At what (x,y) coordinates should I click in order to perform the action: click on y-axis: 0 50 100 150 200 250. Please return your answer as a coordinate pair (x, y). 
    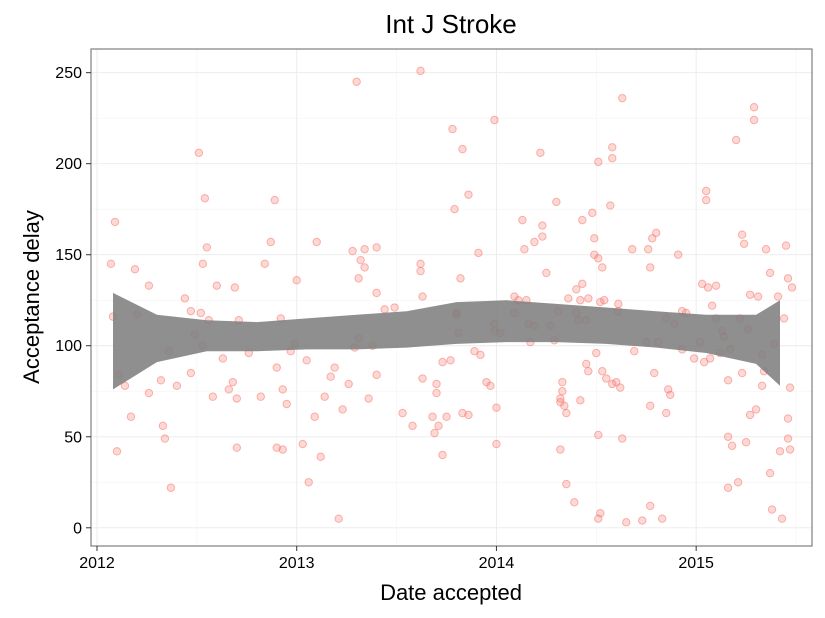
    Looking at the image, I should click on (73, 301).